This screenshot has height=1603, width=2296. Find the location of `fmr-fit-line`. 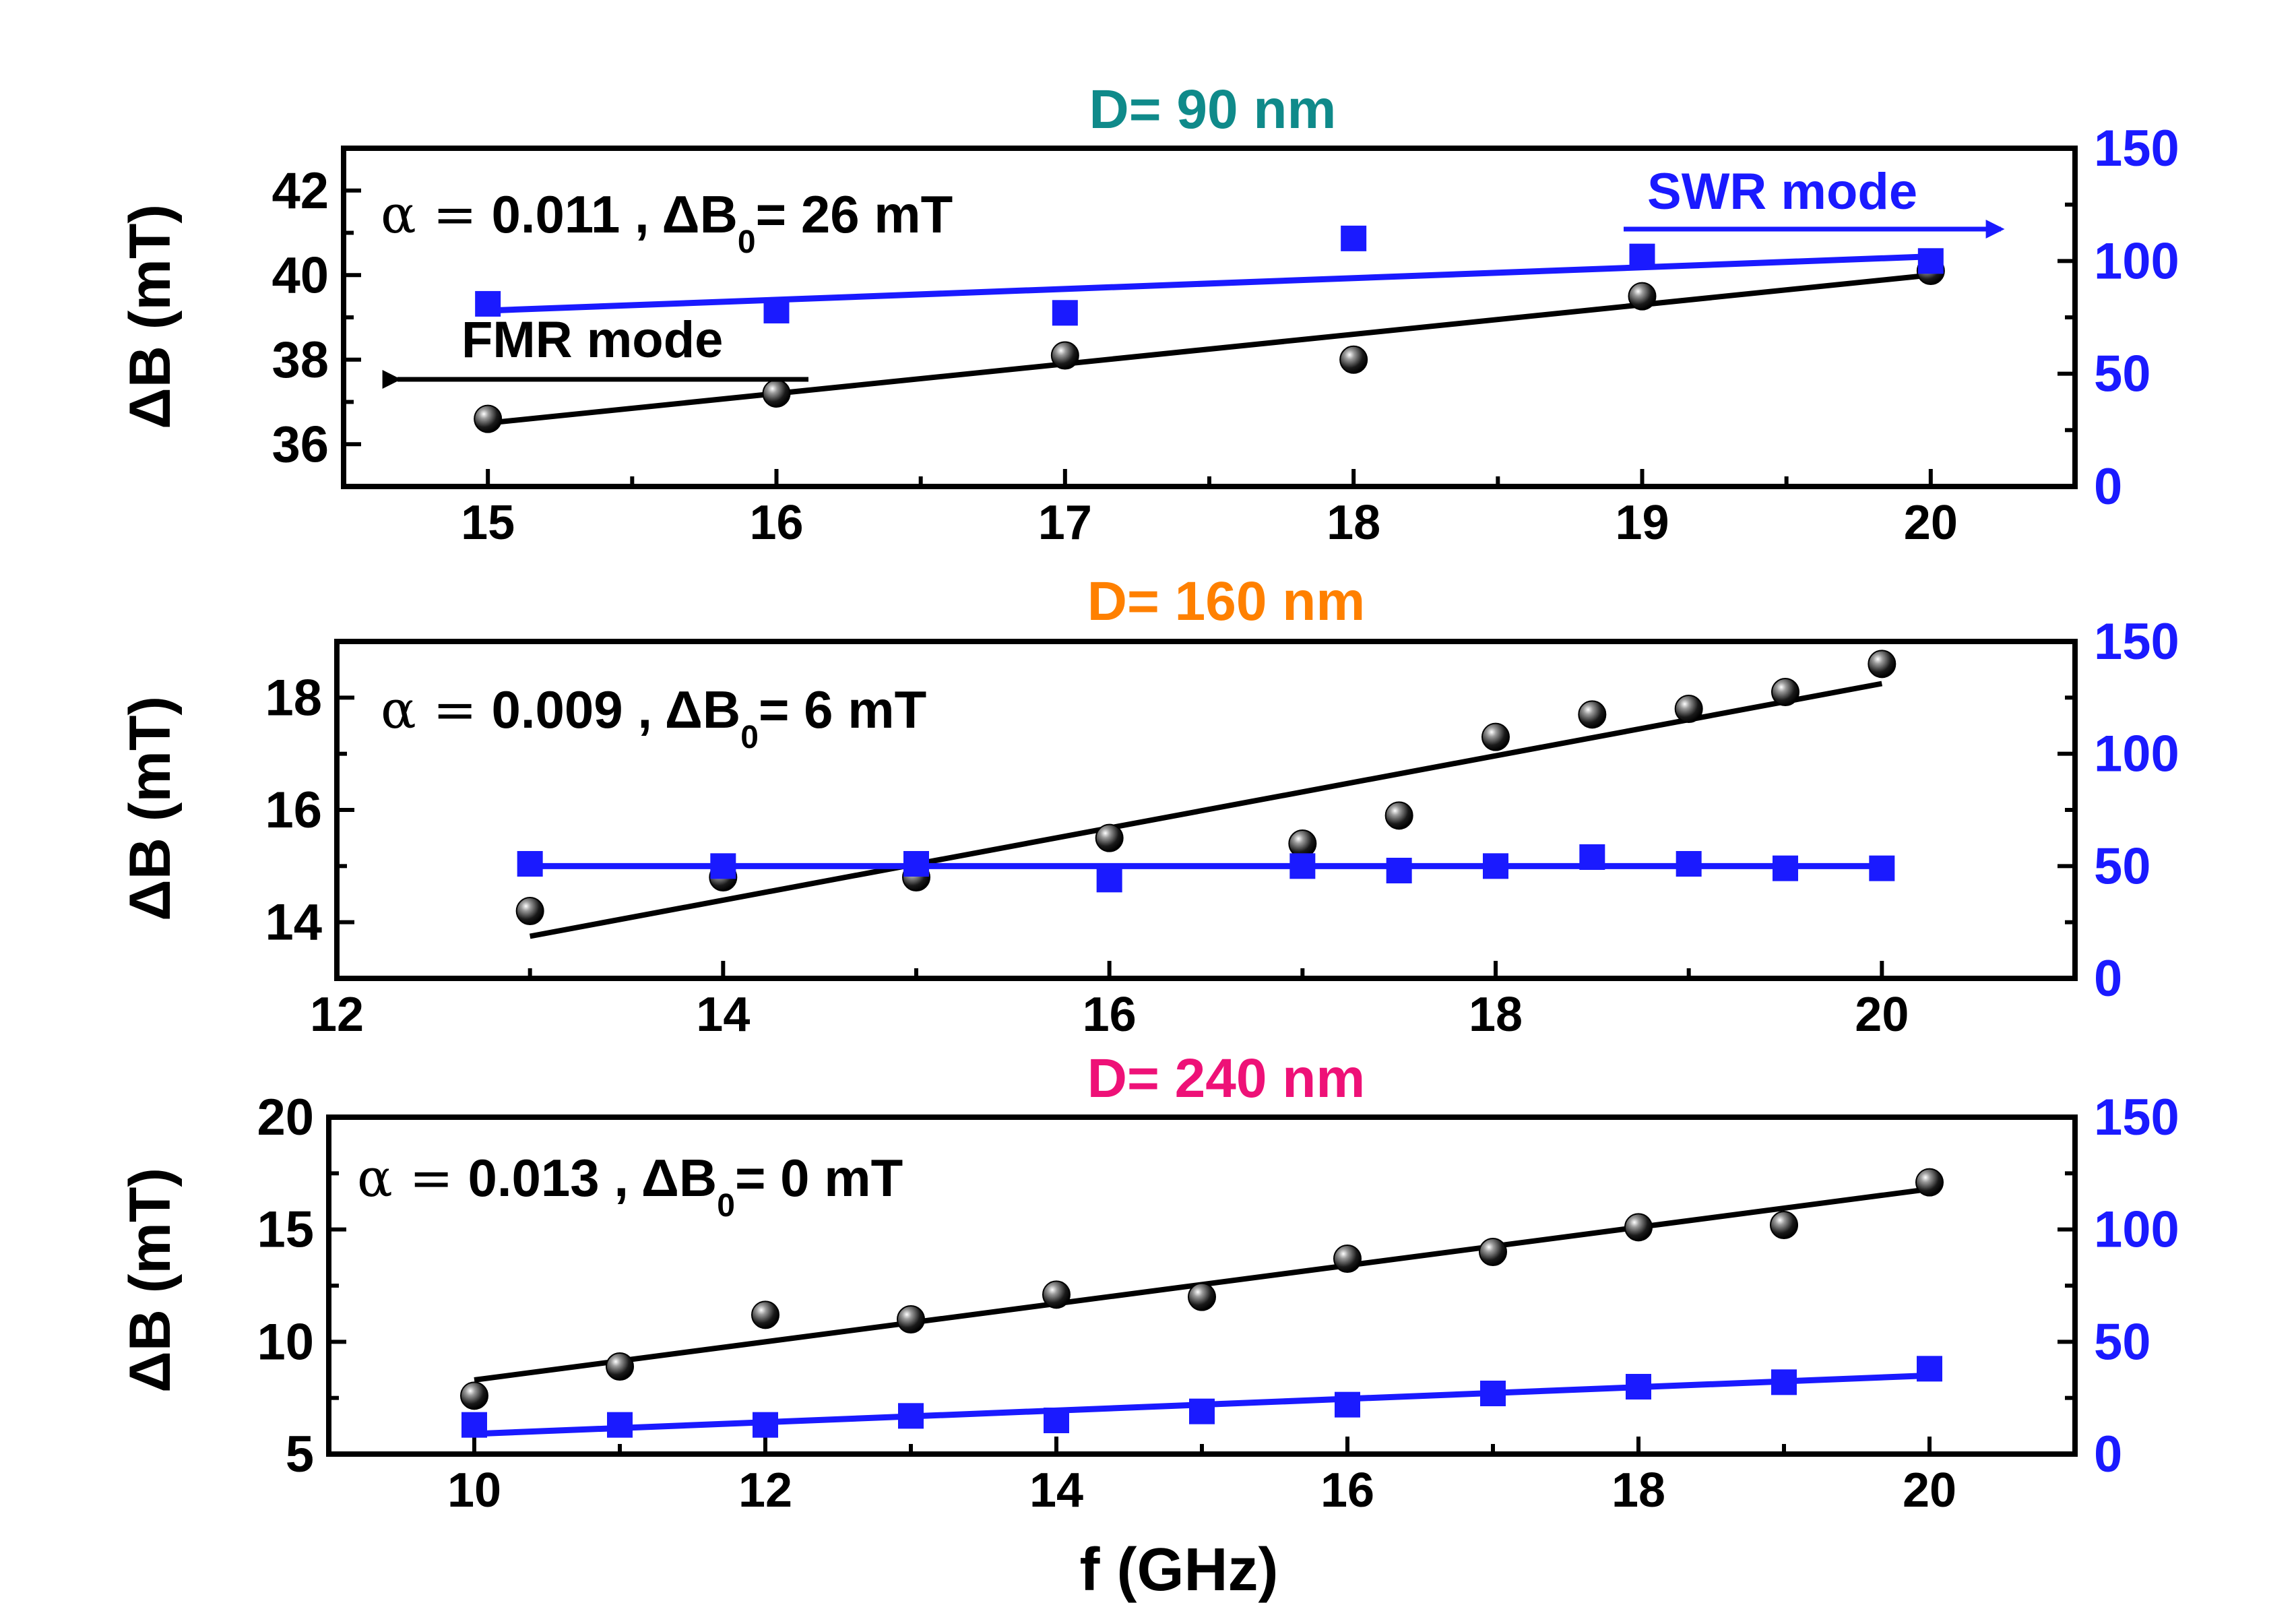

fmr-fit-line is located at coordinates (1206, 810).